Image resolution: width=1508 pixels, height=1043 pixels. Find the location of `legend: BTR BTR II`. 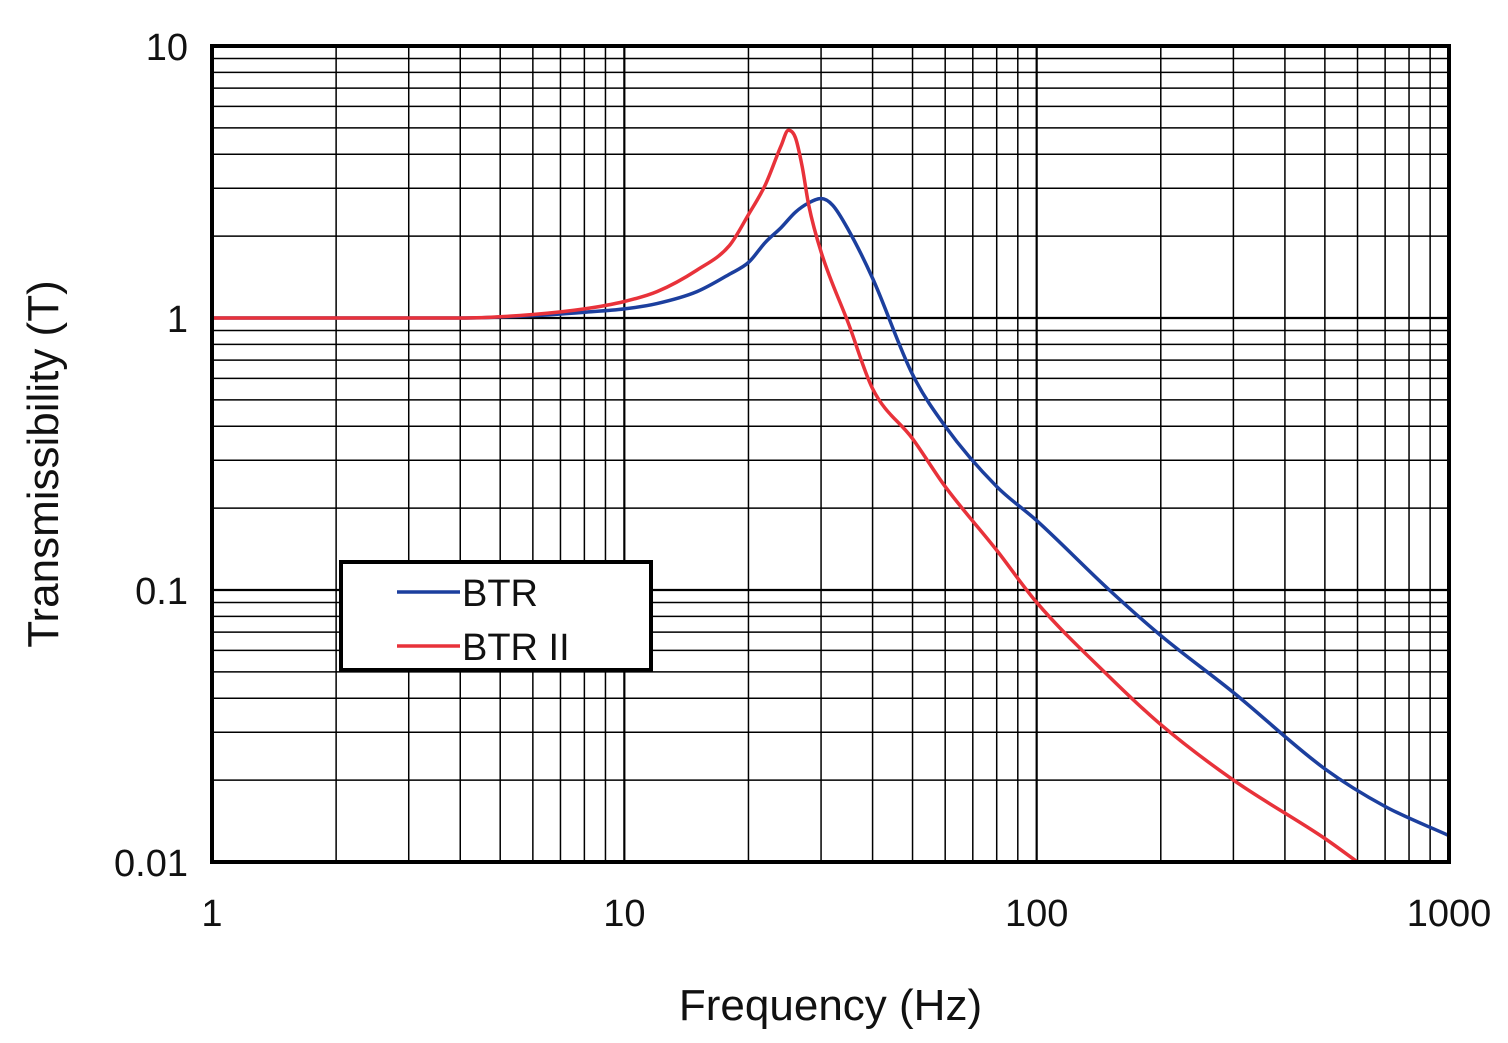

legend: BTR BTR II is located at coordinates (496, 616).